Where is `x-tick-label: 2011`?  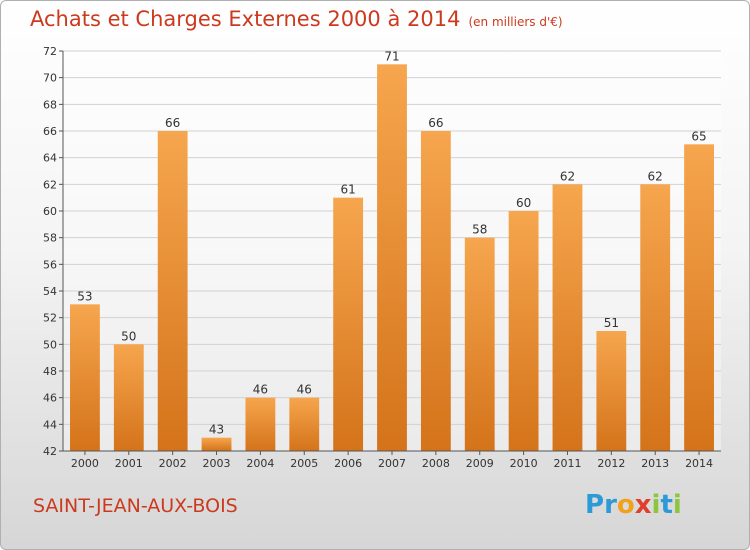
x-tick-label: 2011 is located at coordinates (567, 463).